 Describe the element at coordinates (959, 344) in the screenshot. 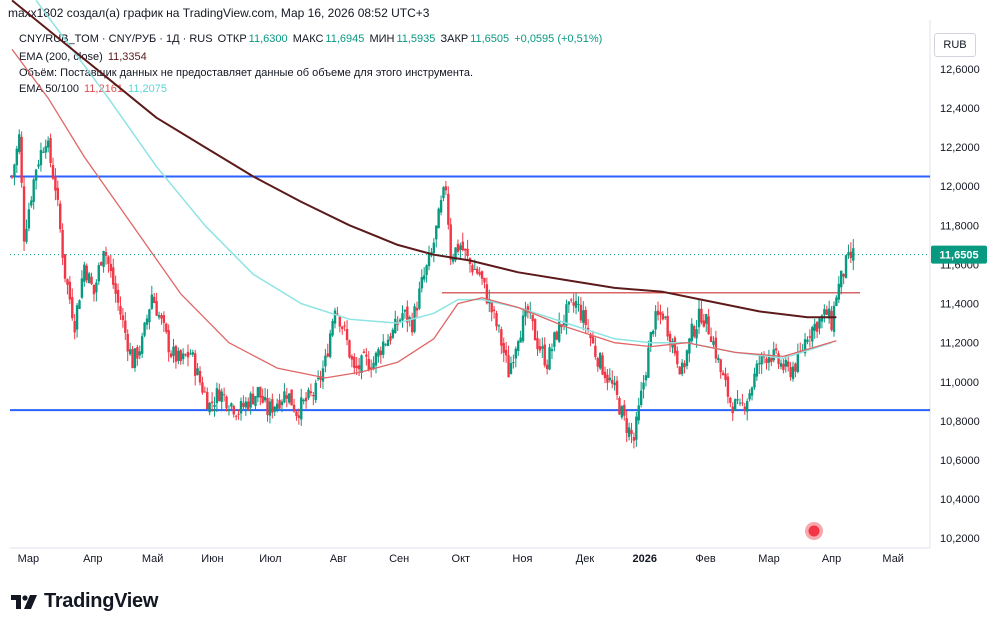

I see `y-tick-label: 11,2000` at that location.